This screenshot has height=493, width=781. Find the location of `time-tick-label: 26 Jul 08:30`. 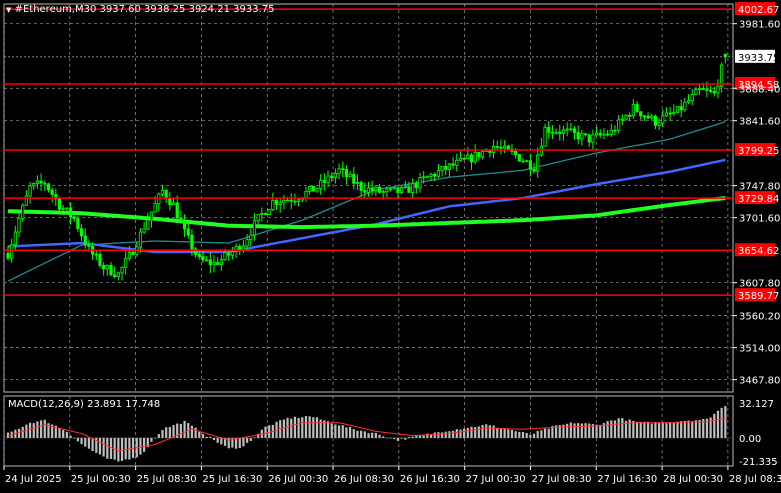

time-tick-label: 26 Jul 08:30 is located at coordinates (364, 479).